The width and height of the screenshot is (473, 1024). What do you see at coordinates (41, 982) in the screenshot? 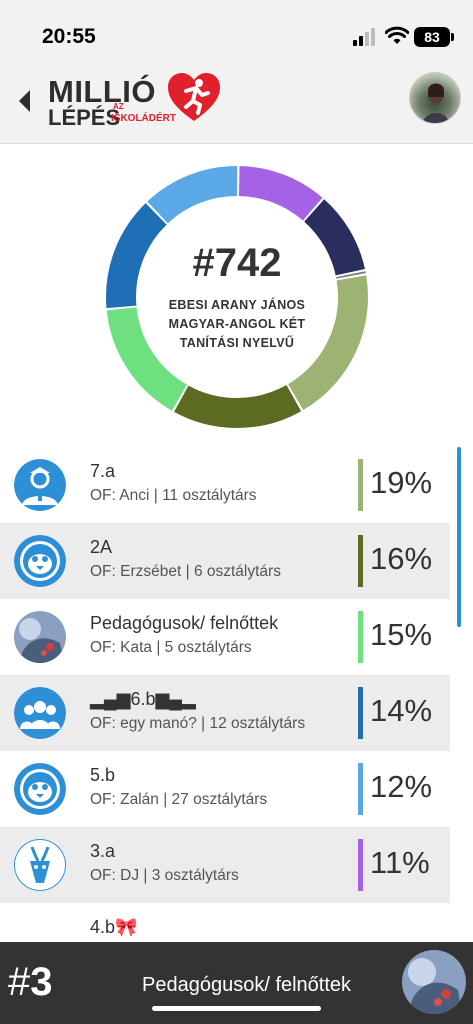
I see `footer-rank-number: 3` at bounding box center [41, 982].